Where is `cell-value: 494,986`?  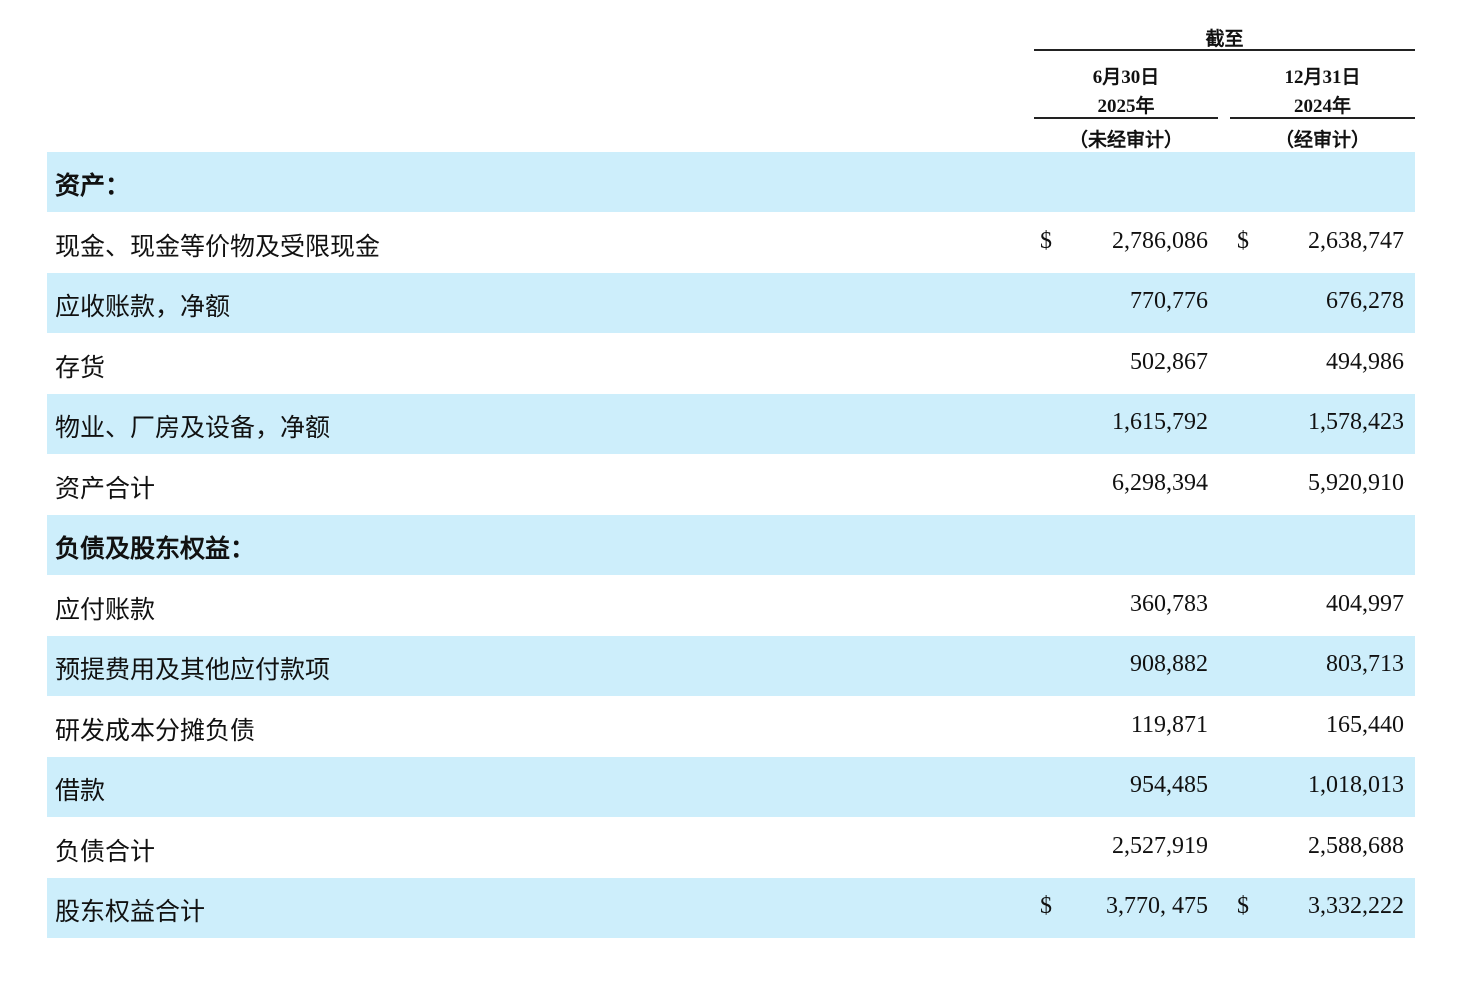 cell-value: 494,986 is located at coordinates (1365, 361).